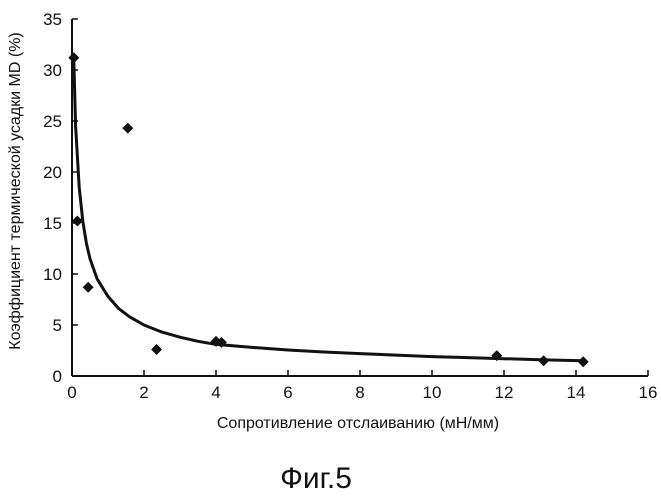  I want to click on x-tick-label: 6, so click(287, 392).